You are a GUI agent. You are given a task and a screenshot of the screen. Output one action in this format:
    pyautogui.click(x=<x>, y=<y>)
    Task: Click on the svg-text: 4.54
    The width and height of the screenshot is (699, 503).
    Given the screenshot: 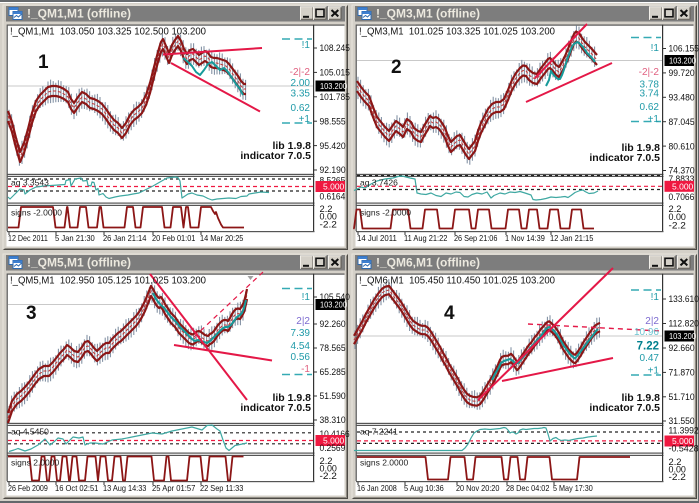 What is the action you would take?
    pyautogui.click(x=301, y=346)
    